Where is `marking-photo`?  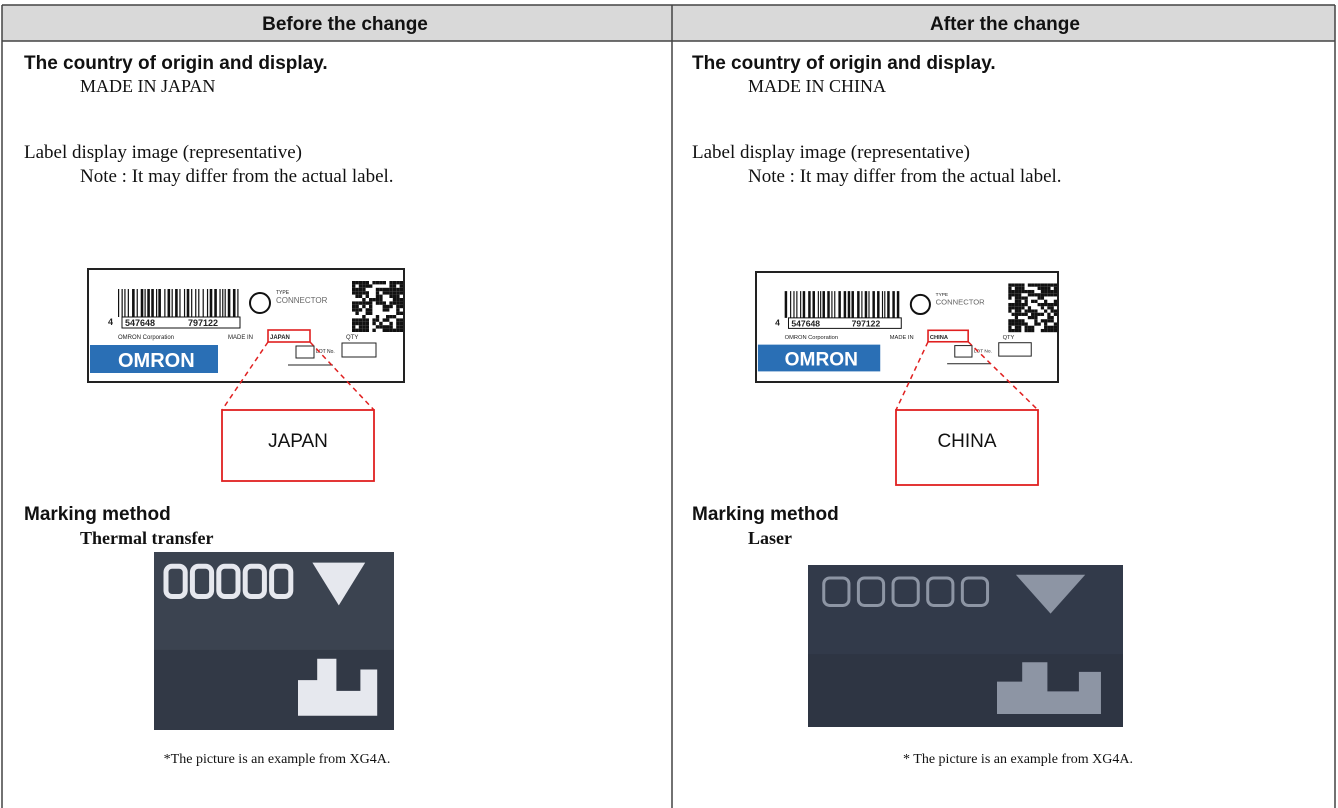 marking-photo is located at coordinates (965, 646).